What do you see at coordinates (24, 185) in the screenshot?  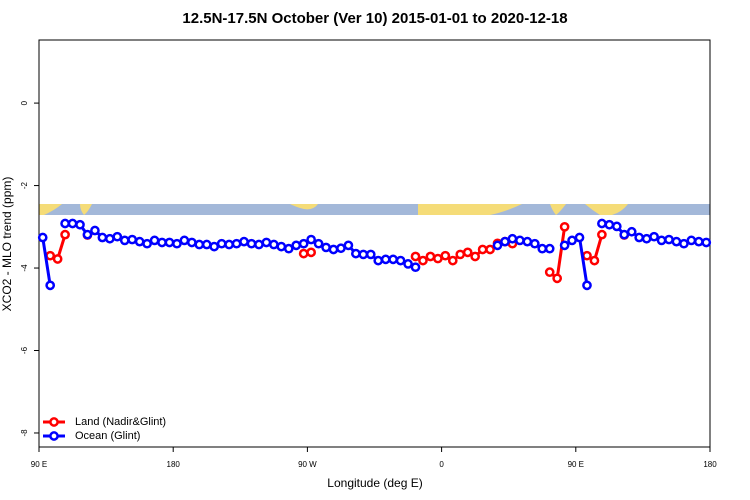 I see `y-tick-label: -2` at bounding box center [24, 185].